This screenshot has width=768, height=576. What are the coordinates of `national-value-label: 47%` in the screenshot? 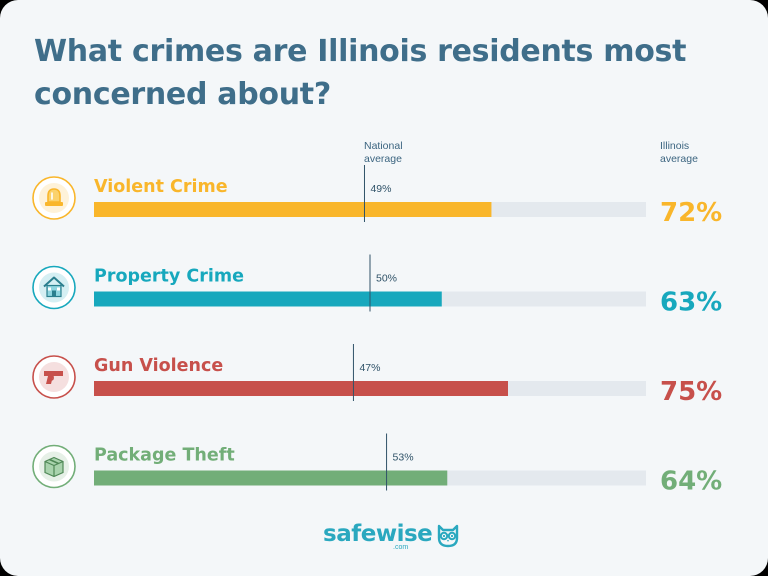 It's located at (369, 368).